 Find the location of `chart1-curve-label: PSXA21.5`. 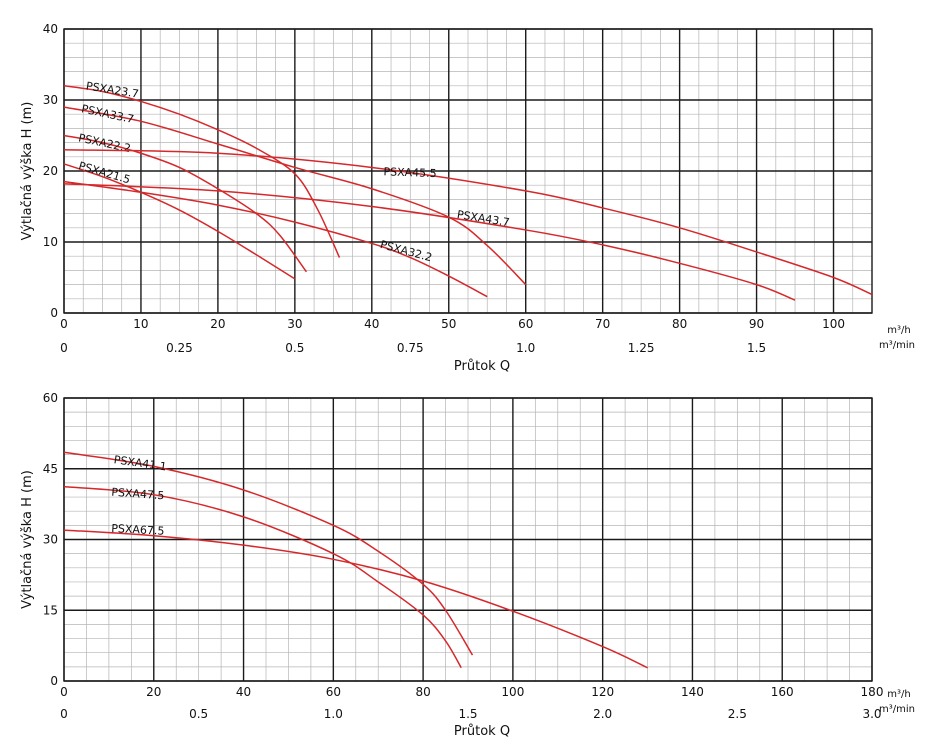

chart1-curve-label: PSXA21.5 is located at coordinates (104, 172).